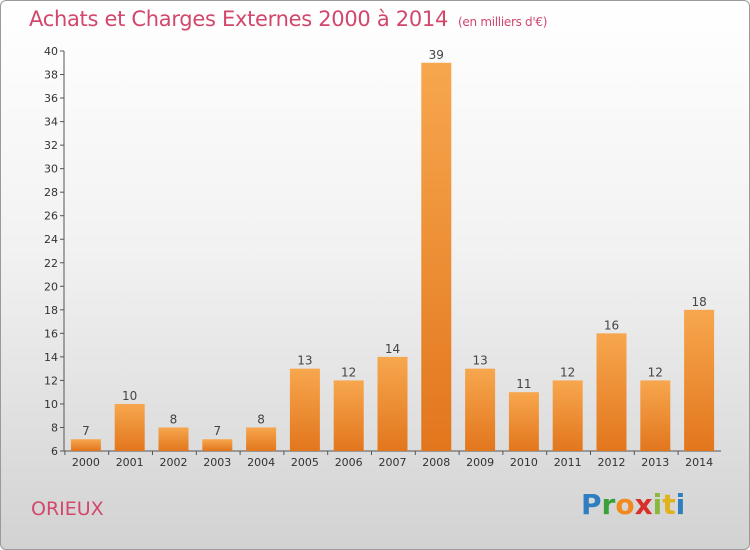  What do you see at coordinates (568, 462) in the screenshot?
I see `x-tick-label: 2011` at bounding box center [568, 462].